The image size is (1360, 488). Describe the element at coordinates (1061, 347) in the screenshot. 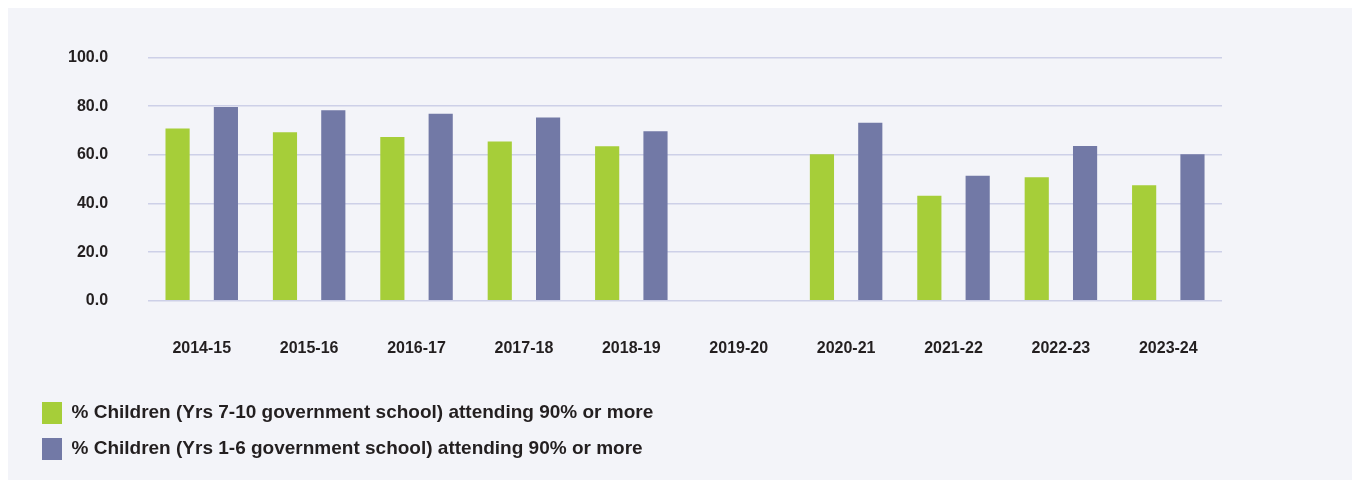

I see `x-tick-label: 2022-23` at that location.